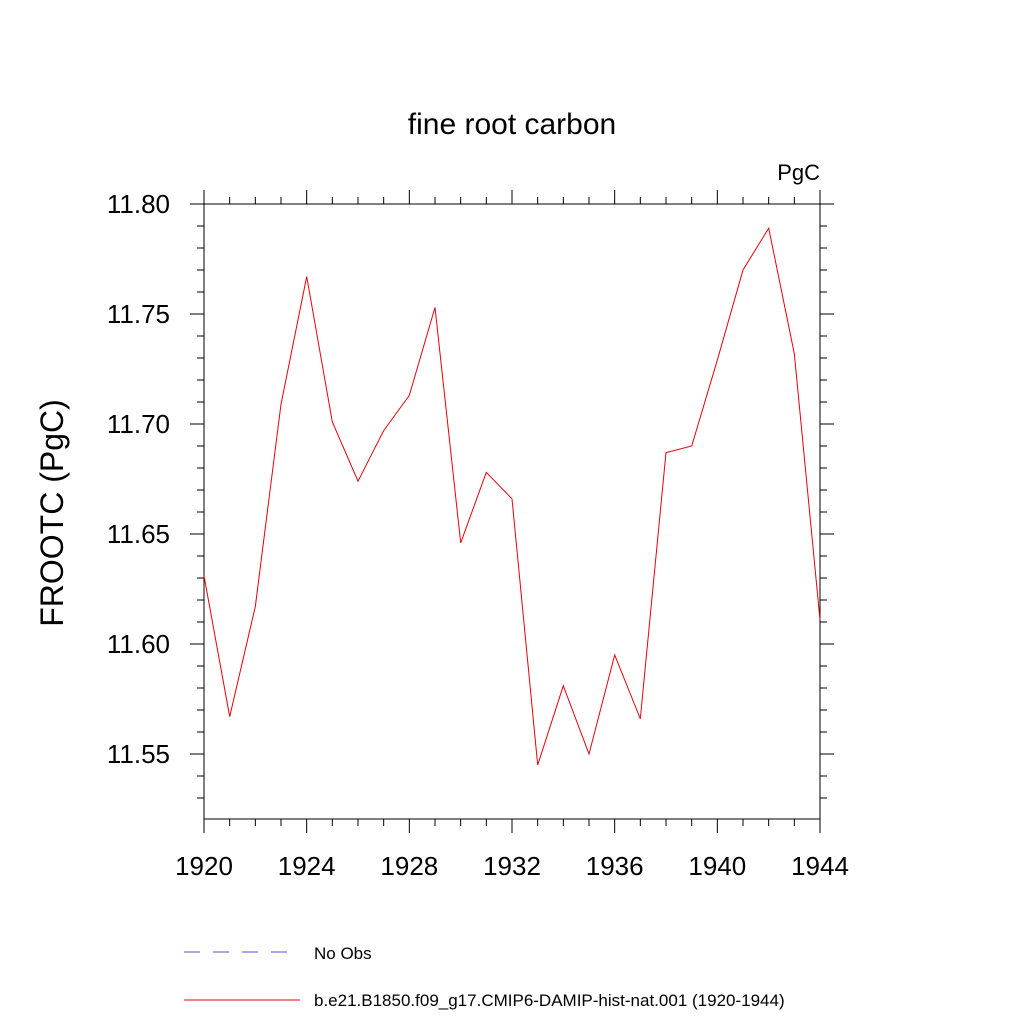 Image resolution: width=1024 pixels, height=1024 pixels. What do you see at coordinates (204, 866) in the screenshot?
I see `x-tick-label: 1920` at bounding box center [204, 866].